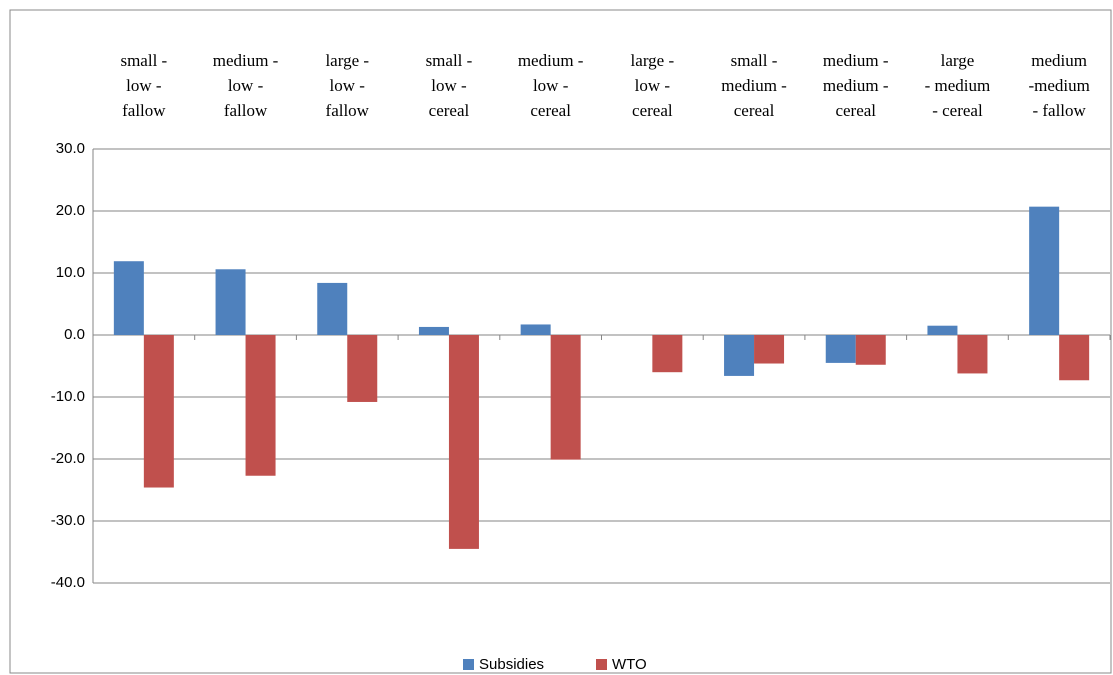 The image size is (1113, 675). Describe the element at coordinates (70, 272) in the screenshot. I see `y-tick-label: 10.0` at that location.